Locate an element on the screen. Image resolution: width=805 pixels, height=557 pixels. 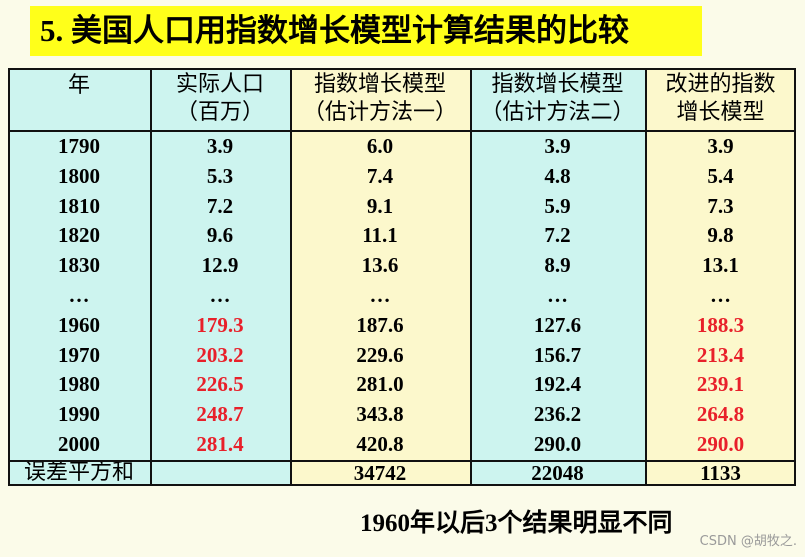
footer-cell: 1133 is located at coordinates (720, 472).